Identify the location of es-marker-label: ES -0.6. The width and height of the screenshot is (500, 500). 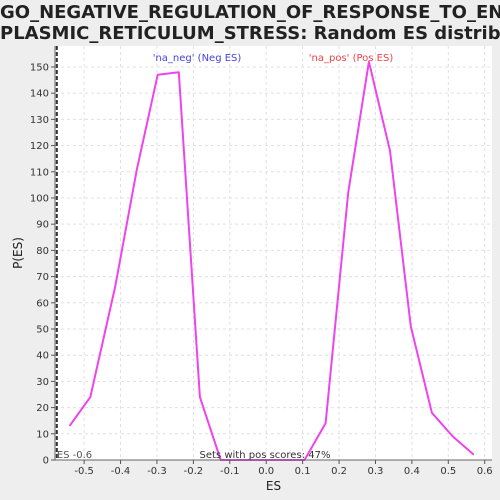
(74, 455).